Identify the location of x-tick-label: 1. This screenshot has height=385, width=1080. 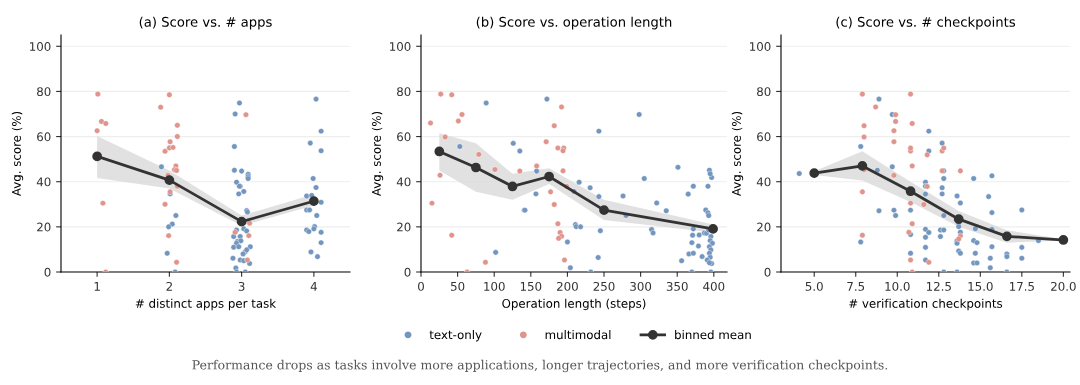
(97, 286).